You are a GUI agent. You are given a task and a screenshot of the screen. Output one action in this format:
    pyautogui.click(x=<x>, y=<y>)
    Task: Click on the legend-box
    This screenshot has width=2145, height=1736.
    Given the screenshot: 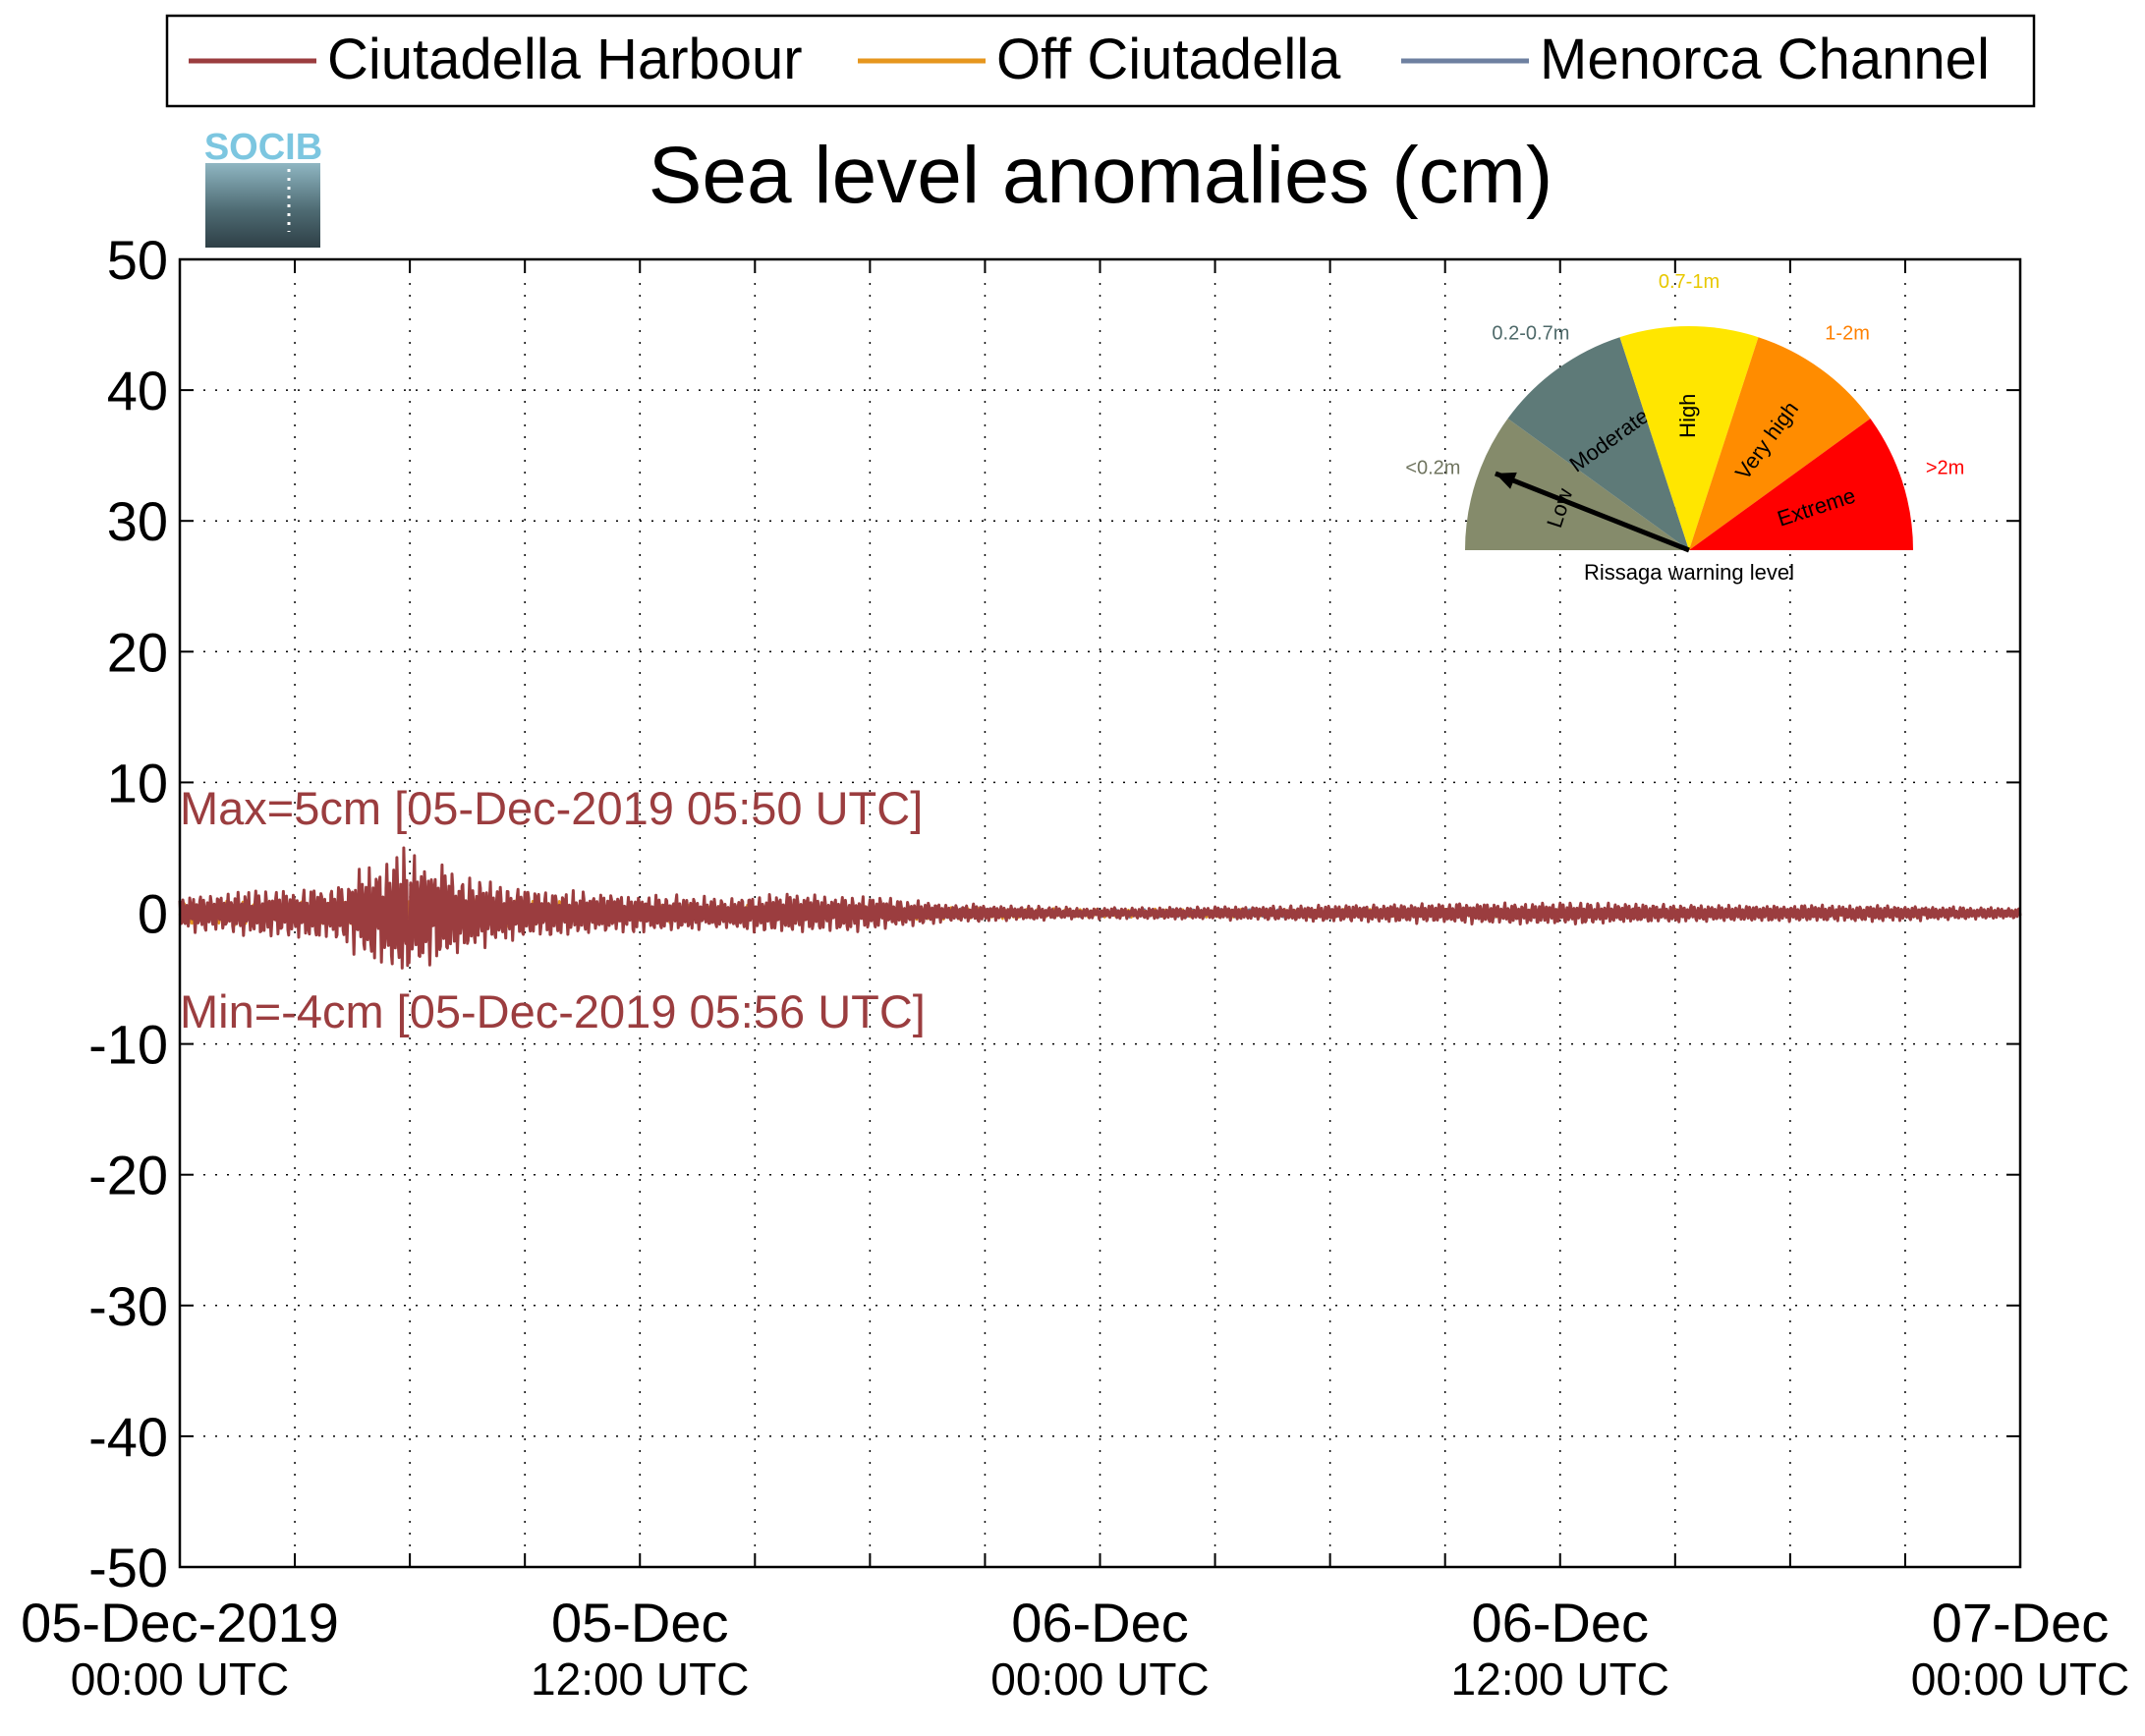 What is the action you would take?
    pyautogui.click(x=1100, y=61)
    